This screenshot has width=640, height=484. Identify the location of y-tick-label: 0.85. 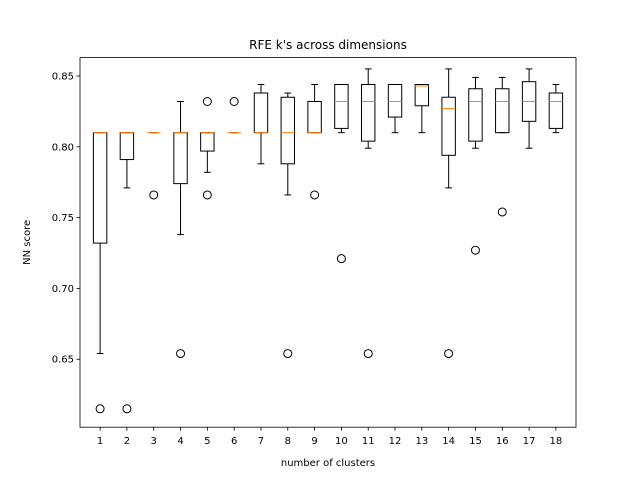
(63, 77).